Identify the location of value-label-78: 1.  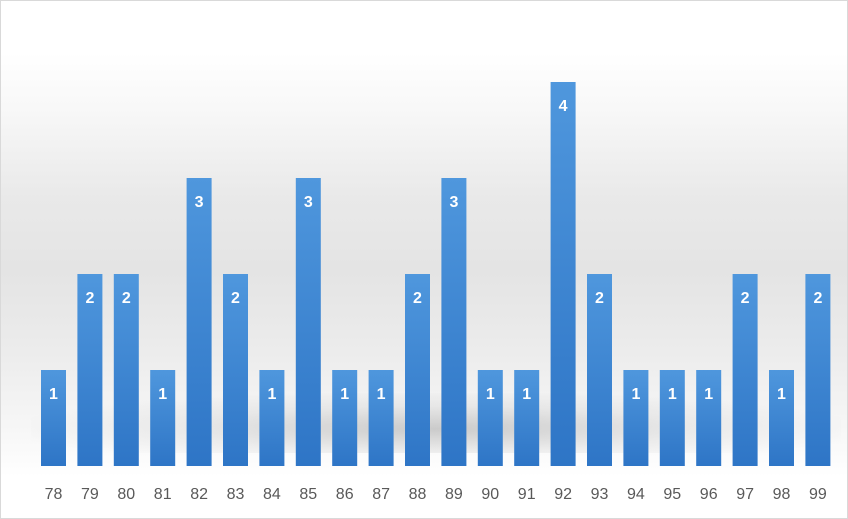
(53, 394).